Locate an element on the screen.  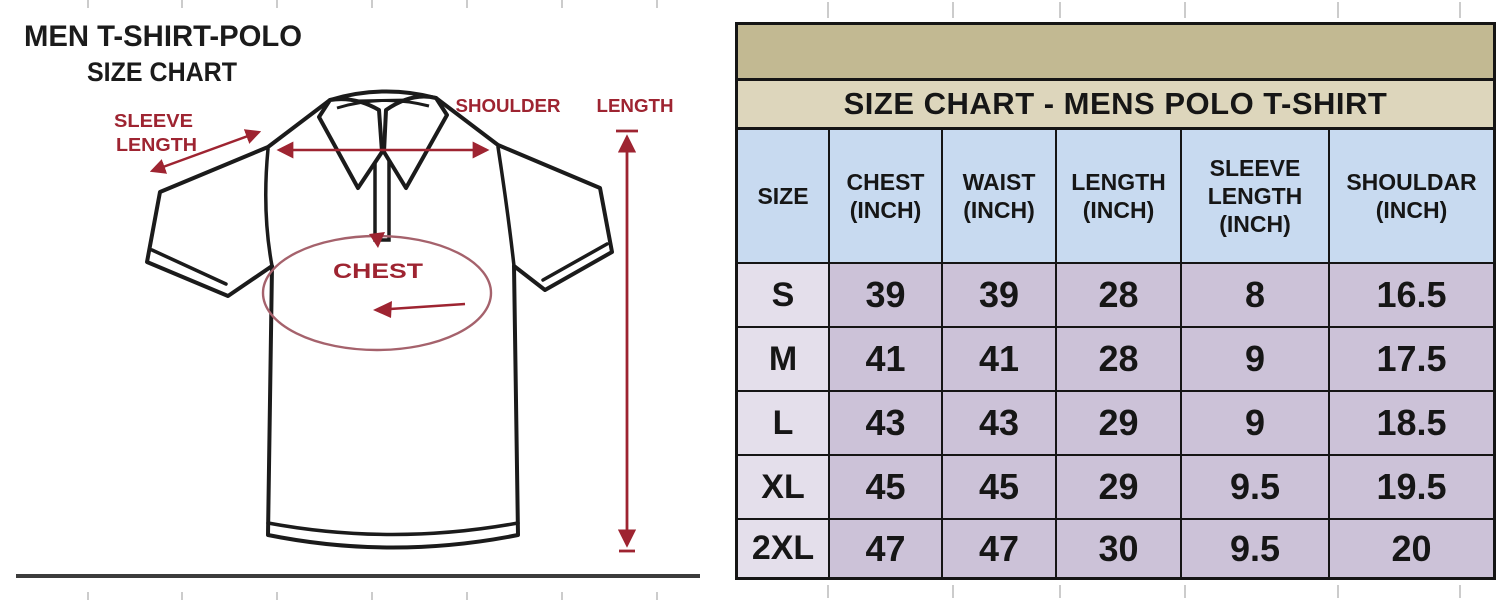
shirt-placket is located at coordinates (382, 196).